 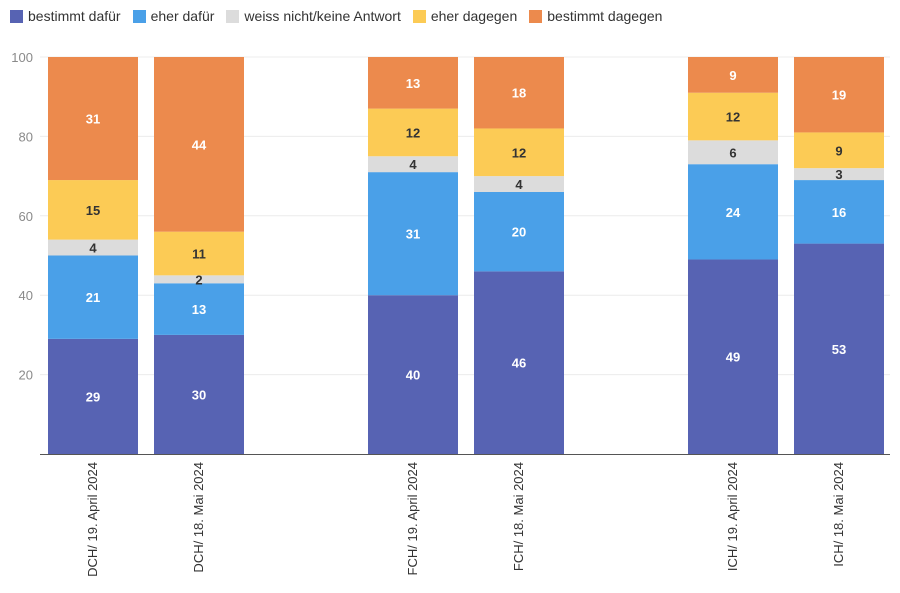 What do you see at coordinates (518, 516) in the screenshot?
I see `x-category-label: FCH/ 18. Mai 2024` at bounding box center [518, 516].